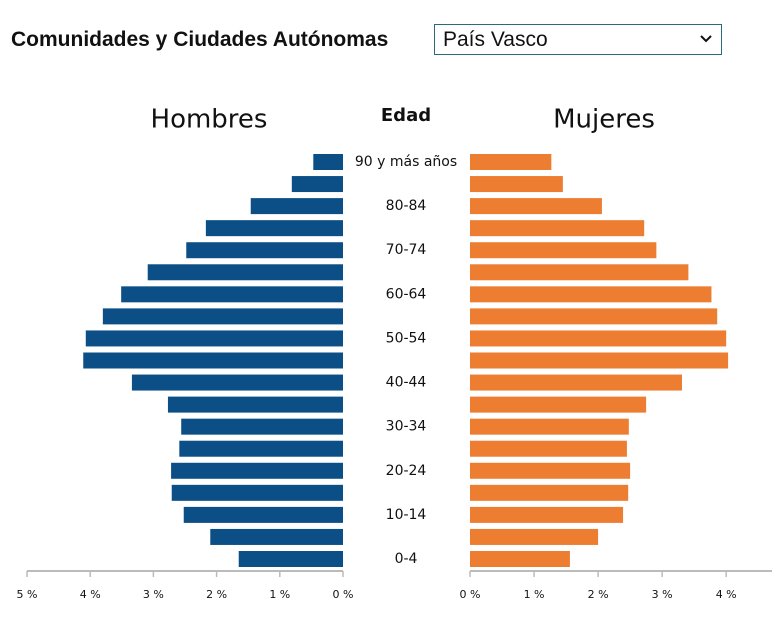 The image size is (772, 619). Describe the element at coordinates (406, 206) in the screenshot. I see `category-label: 80-84` at that location.